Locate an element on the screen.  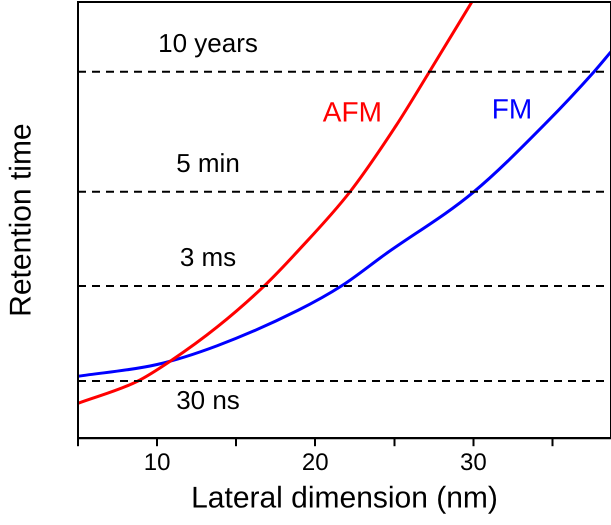
ref-line-label: 10 years is located at coordinates (208, 43).